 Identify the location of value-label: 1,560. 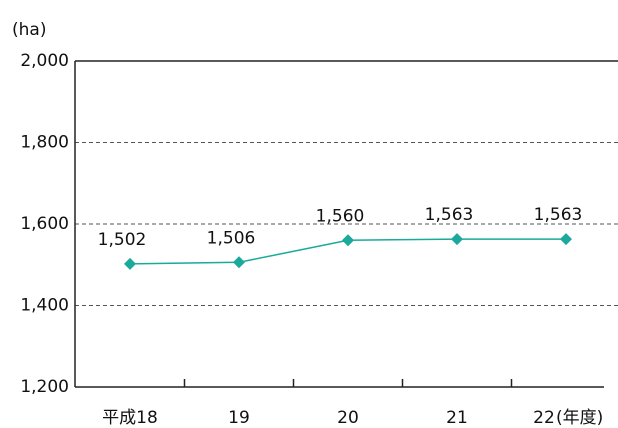
(340, 216).